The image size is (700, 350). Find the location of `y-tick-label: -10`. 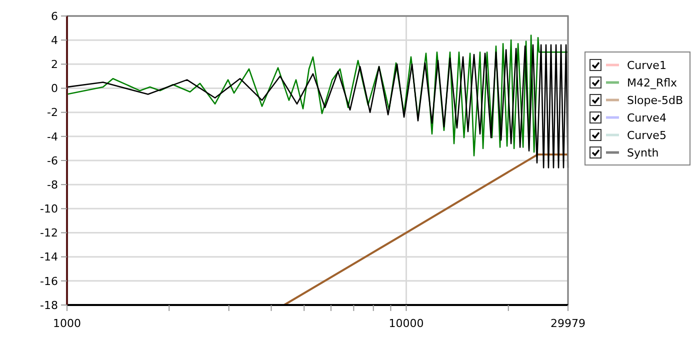

y-tick-label: -10 is located at coordinates (49, 209).